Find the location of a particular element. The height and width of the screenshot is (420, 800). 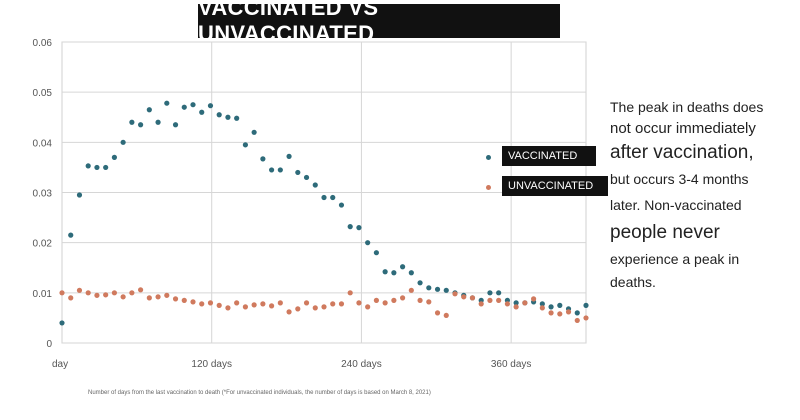

legend-marker-vaccinated is located at coordinates (488, 157).